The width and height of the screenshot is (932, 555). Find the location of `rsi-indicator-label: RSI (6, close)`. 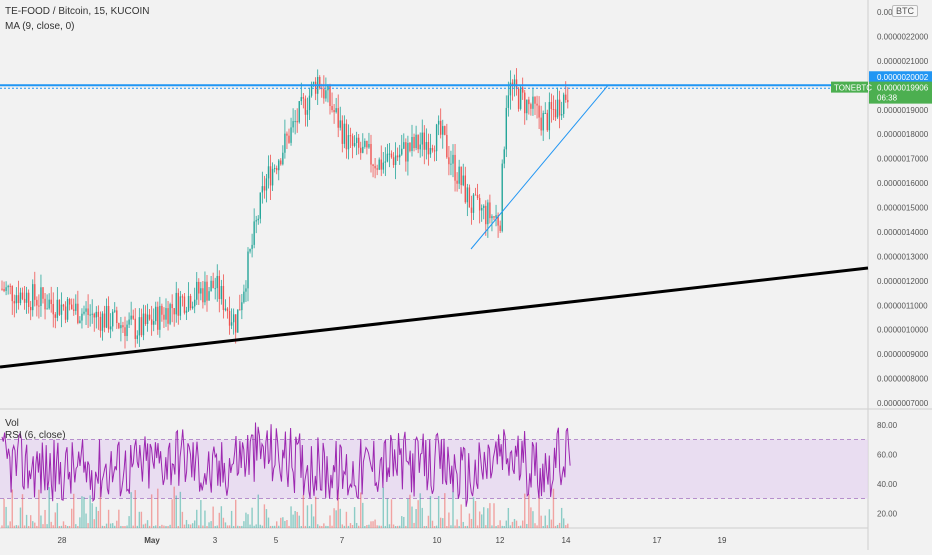

rsi-indicator-label: RSI (6, close) is located at coordinates (35, 435).